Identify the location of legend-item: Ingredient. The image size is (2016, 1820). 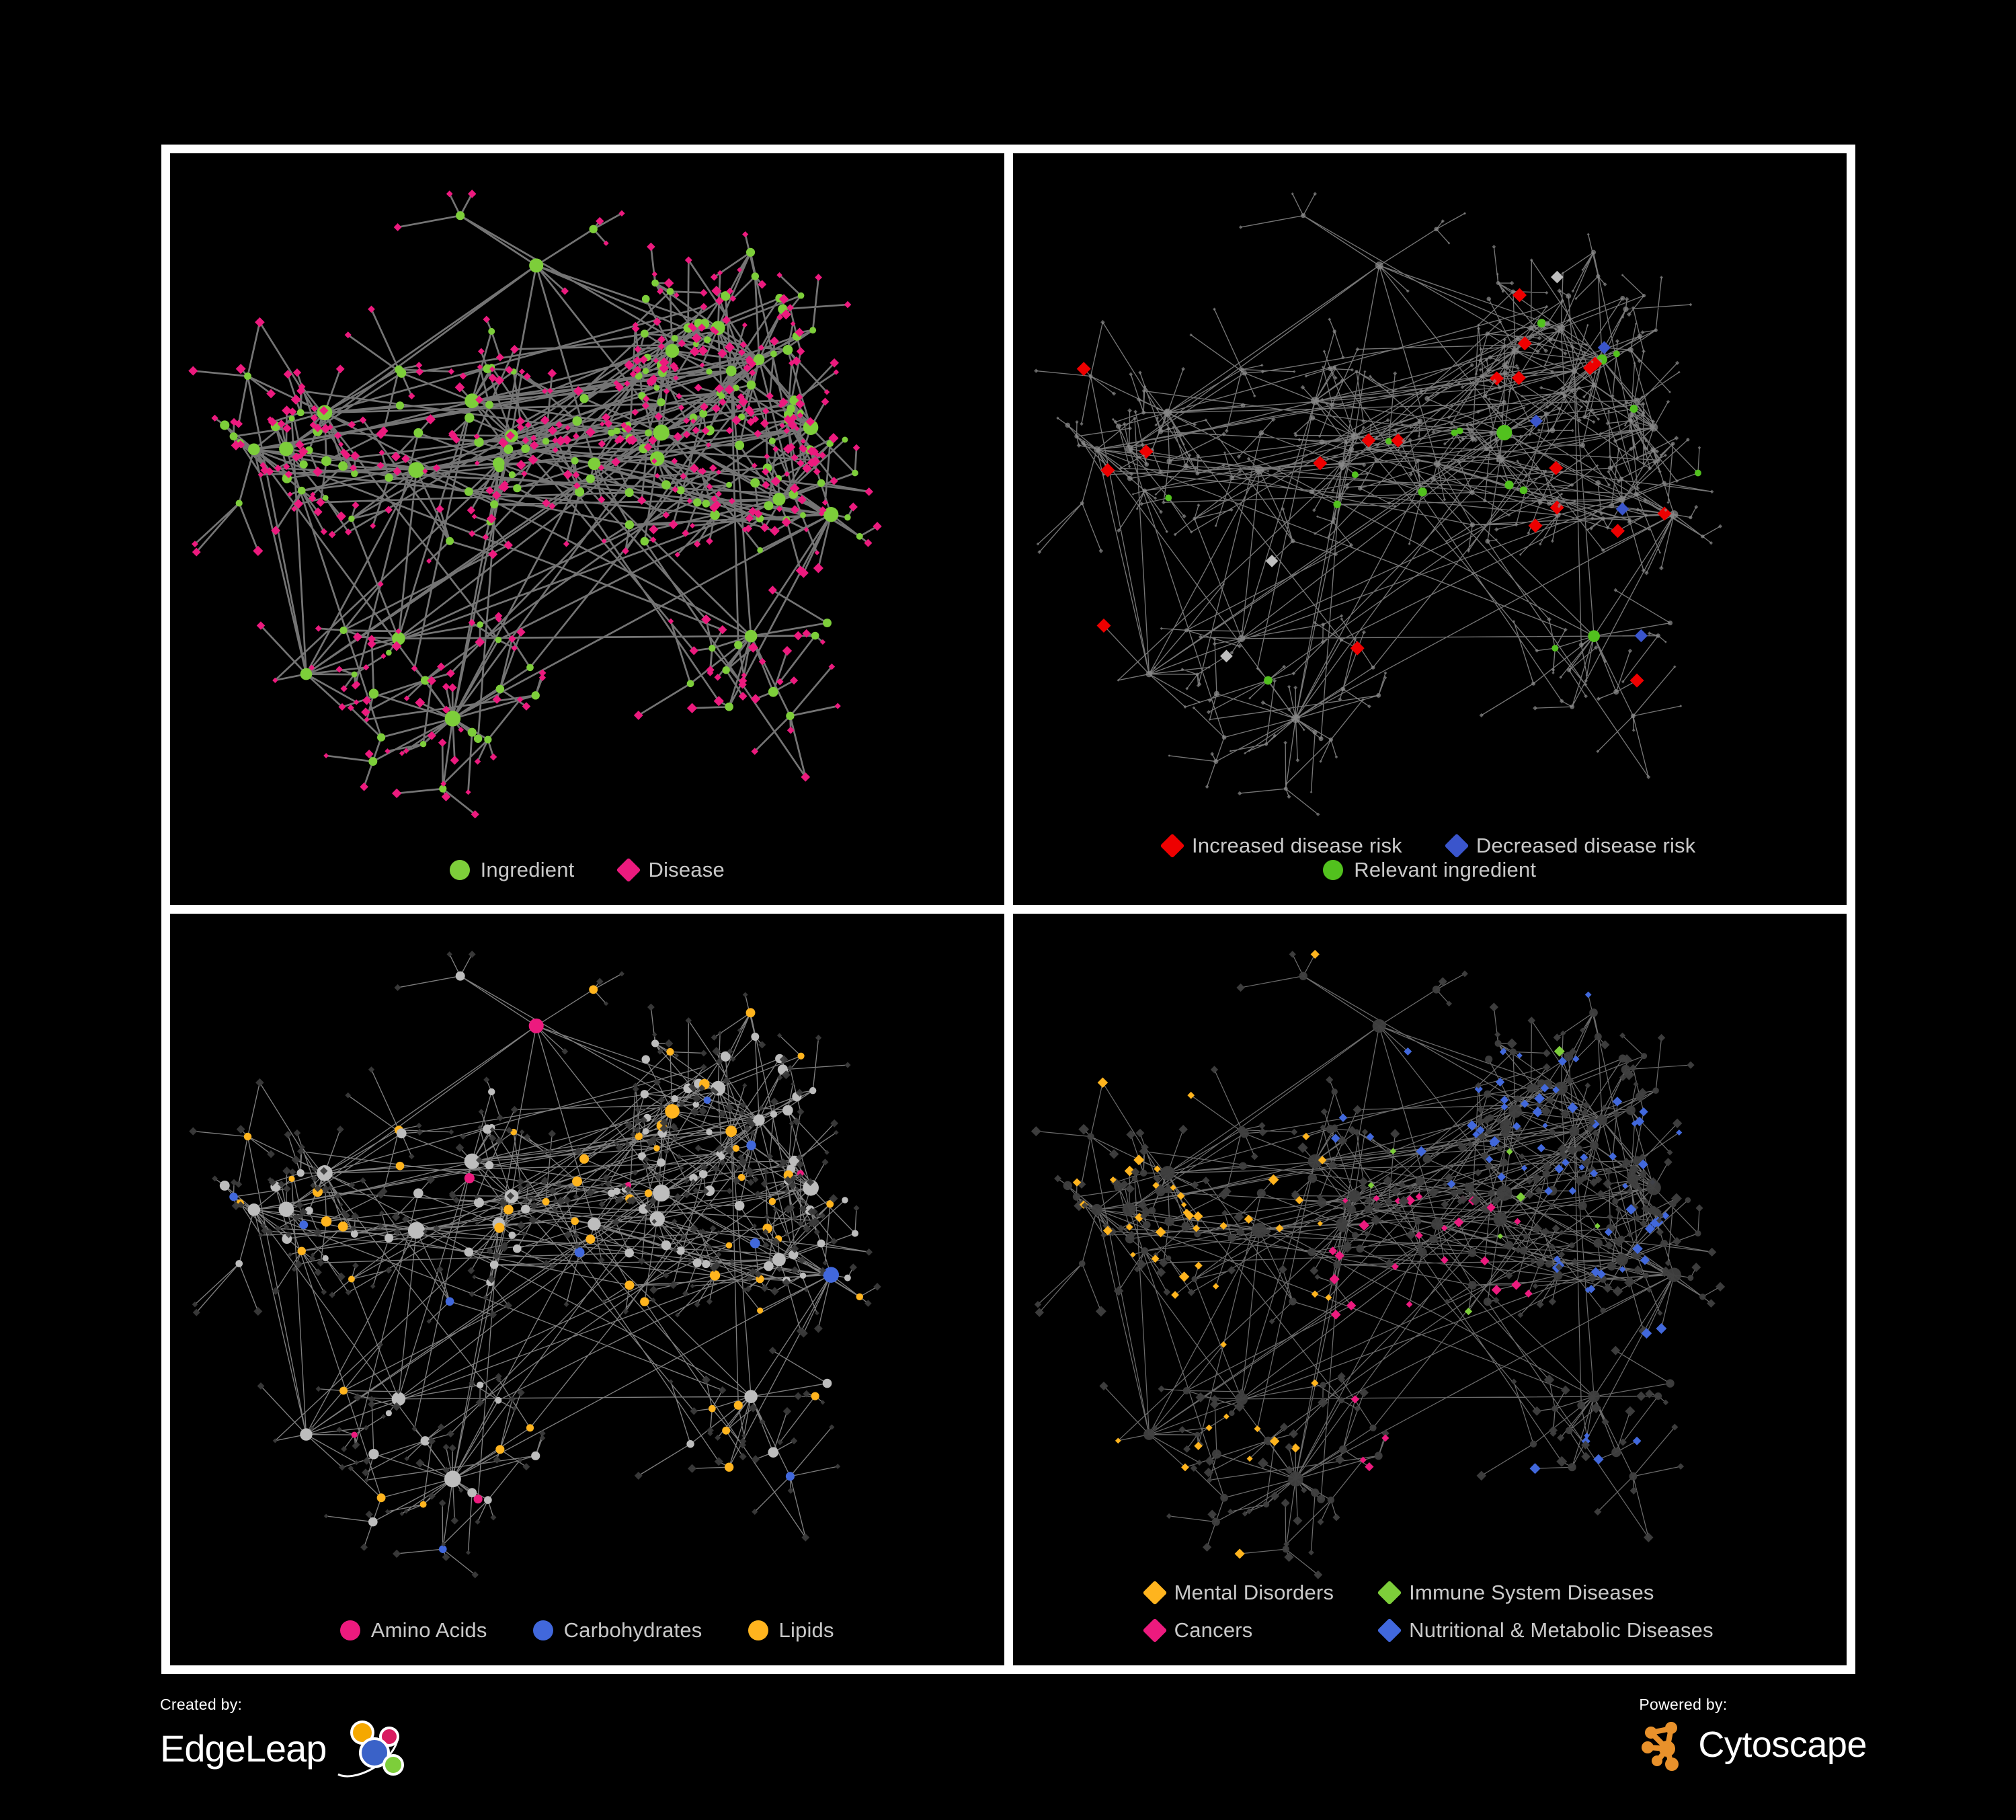
(512, 870).